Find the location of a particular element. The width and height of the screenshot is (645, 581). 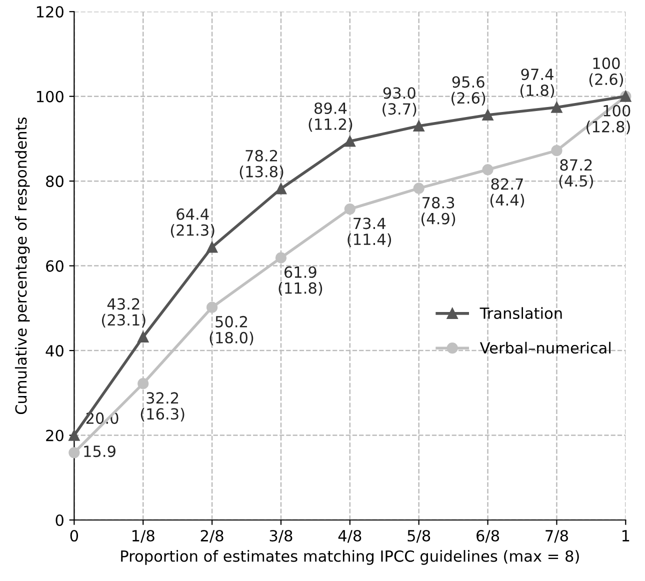

data-label: 43.2 (23.1) is located at coordinates (124, 313).